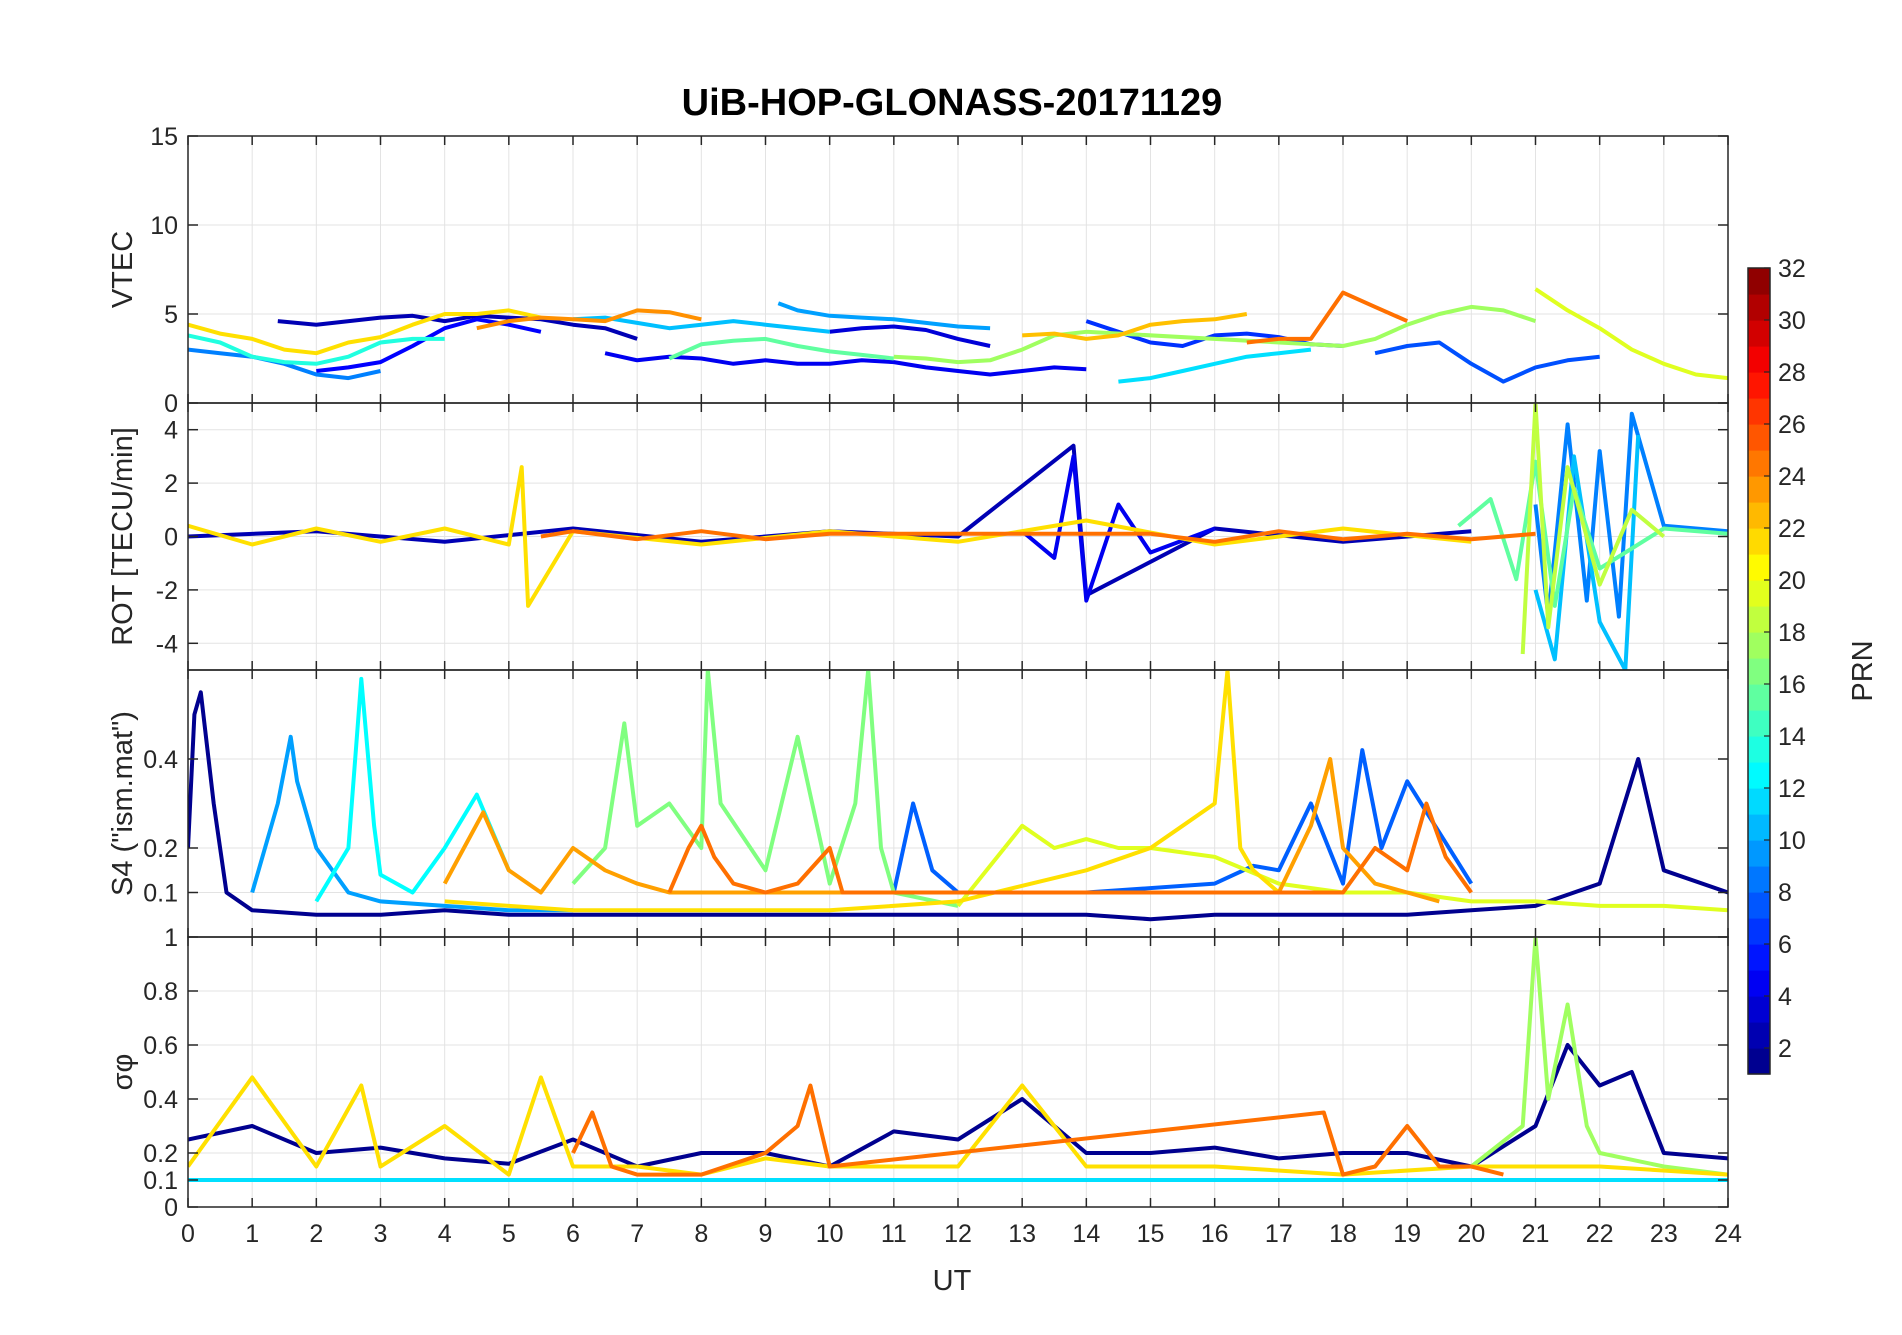 Image resolution: width=1902 pixels, height=1335 pixels. What do you see at coordinates (958, 1234) in the screenshot?
I see `x-tick-label: 12` at bounding box center [958, 1234].